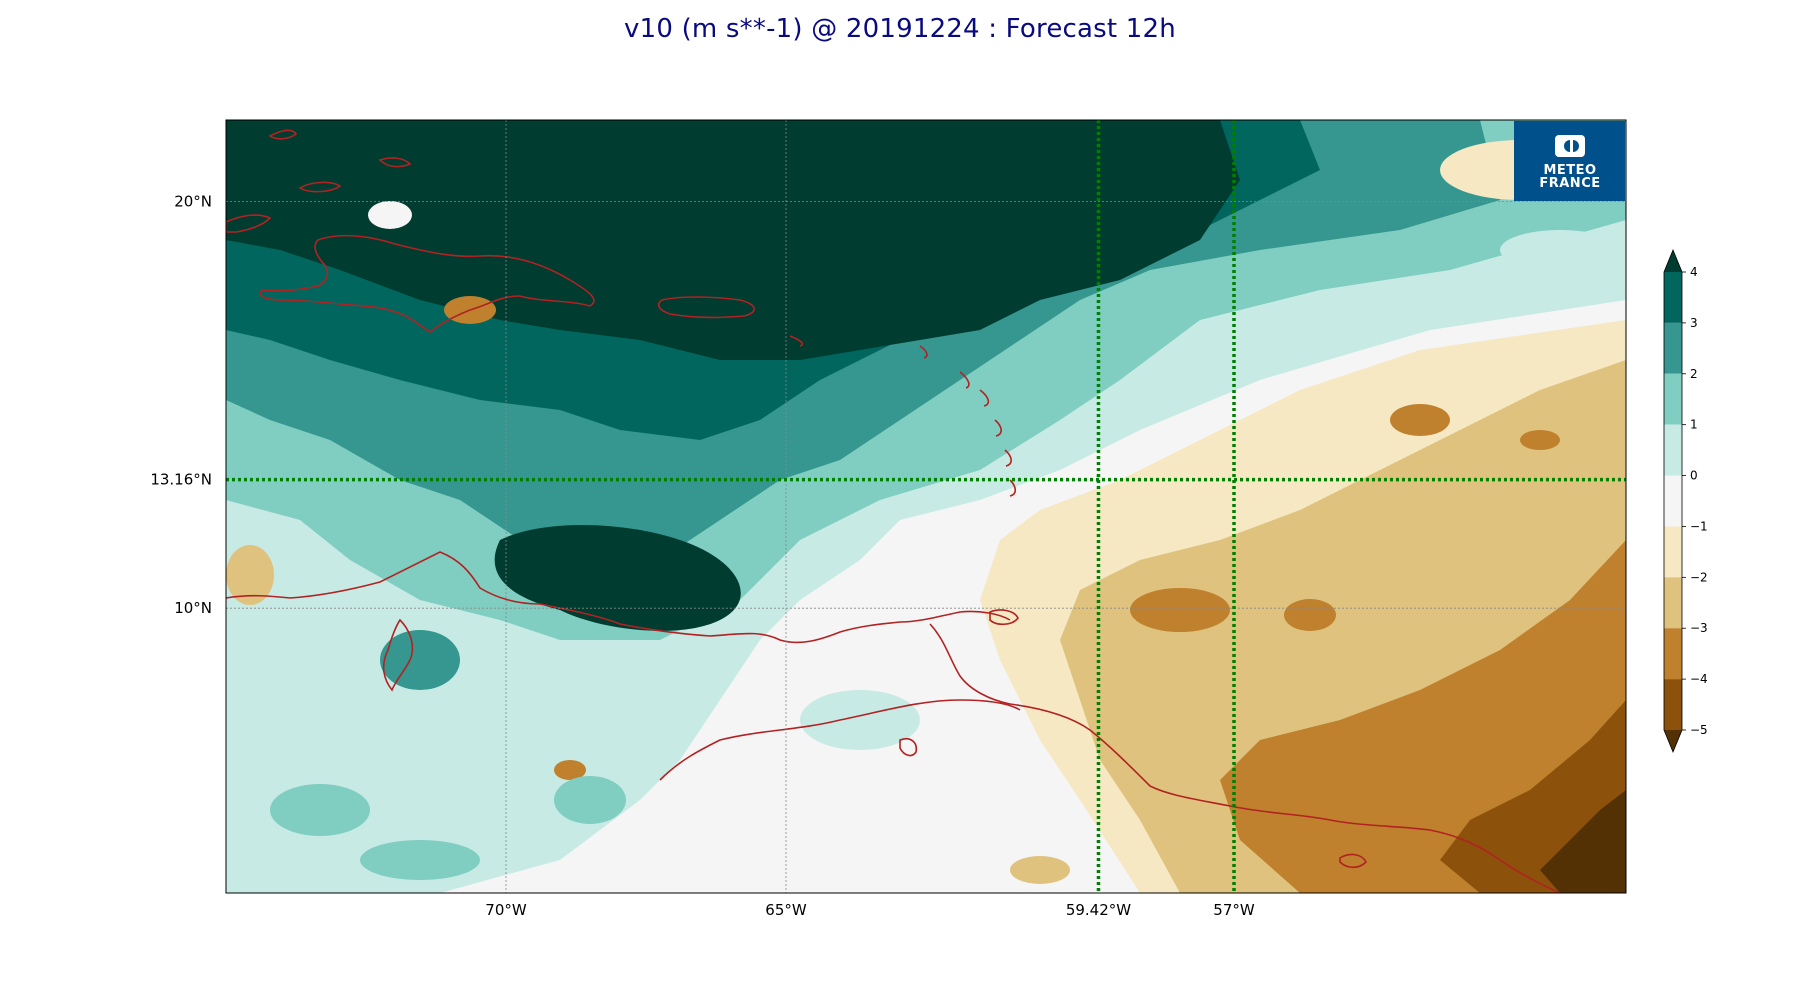 Image resolution: width=1800 pixels, height=1000 pixels. I want to click on lon-tick-label: 65°W, so click(786, 910).